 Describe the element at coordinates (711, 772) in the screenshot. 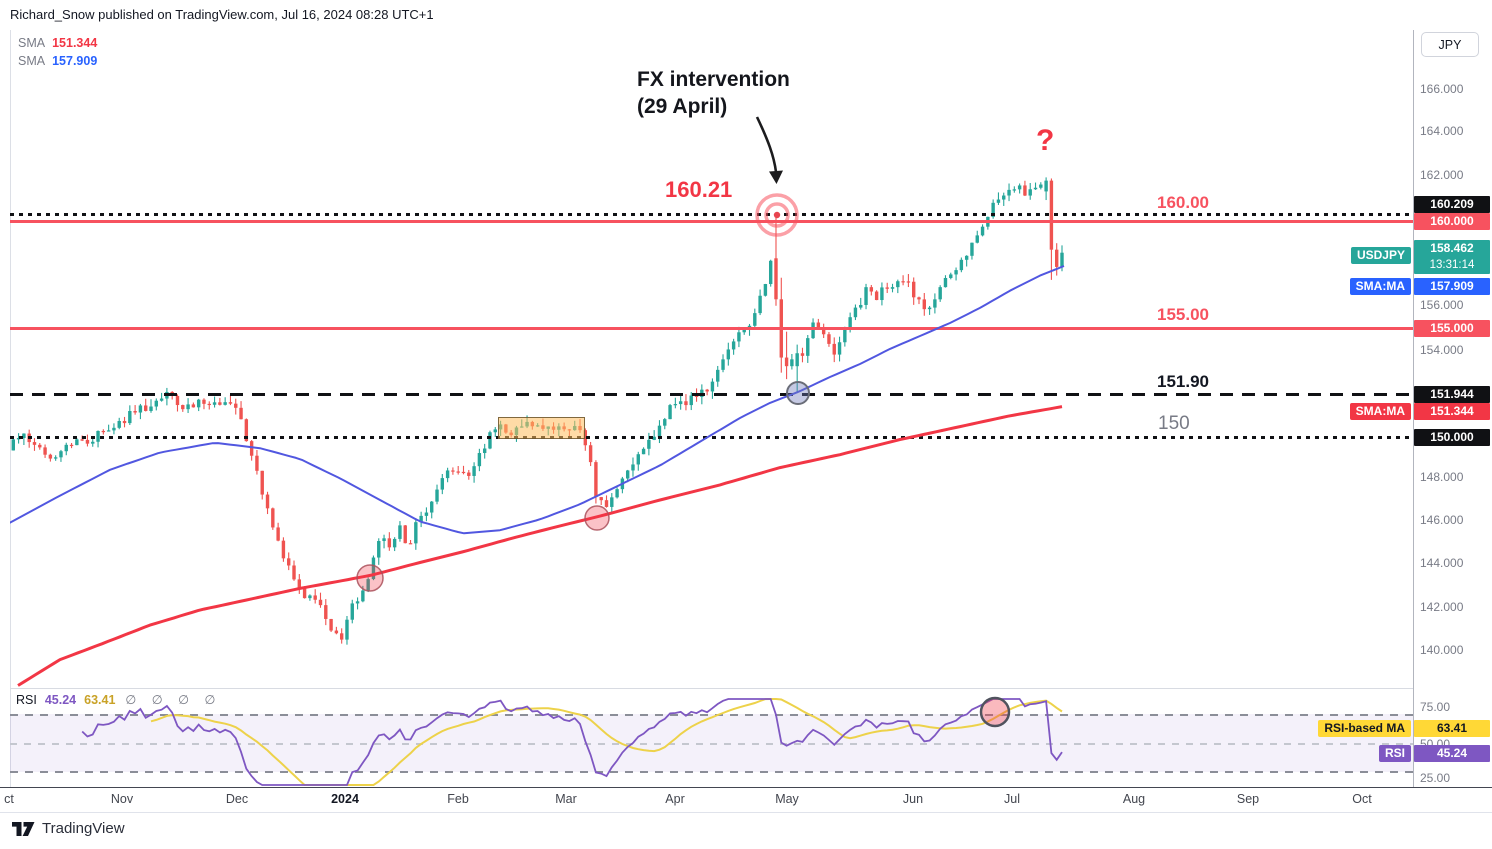

I see `rsi-30-line` at that location.